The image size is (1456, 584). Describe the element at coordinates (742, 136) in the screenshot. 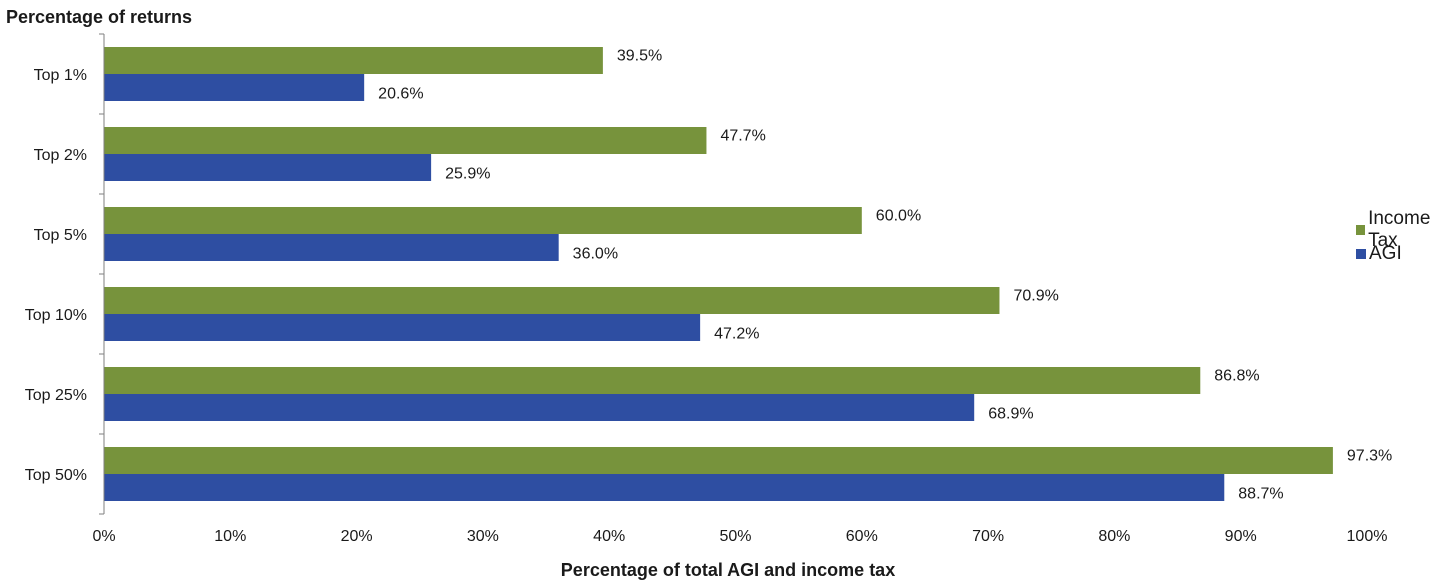

I see `data-label-income-tax: 47.7%` at that location.